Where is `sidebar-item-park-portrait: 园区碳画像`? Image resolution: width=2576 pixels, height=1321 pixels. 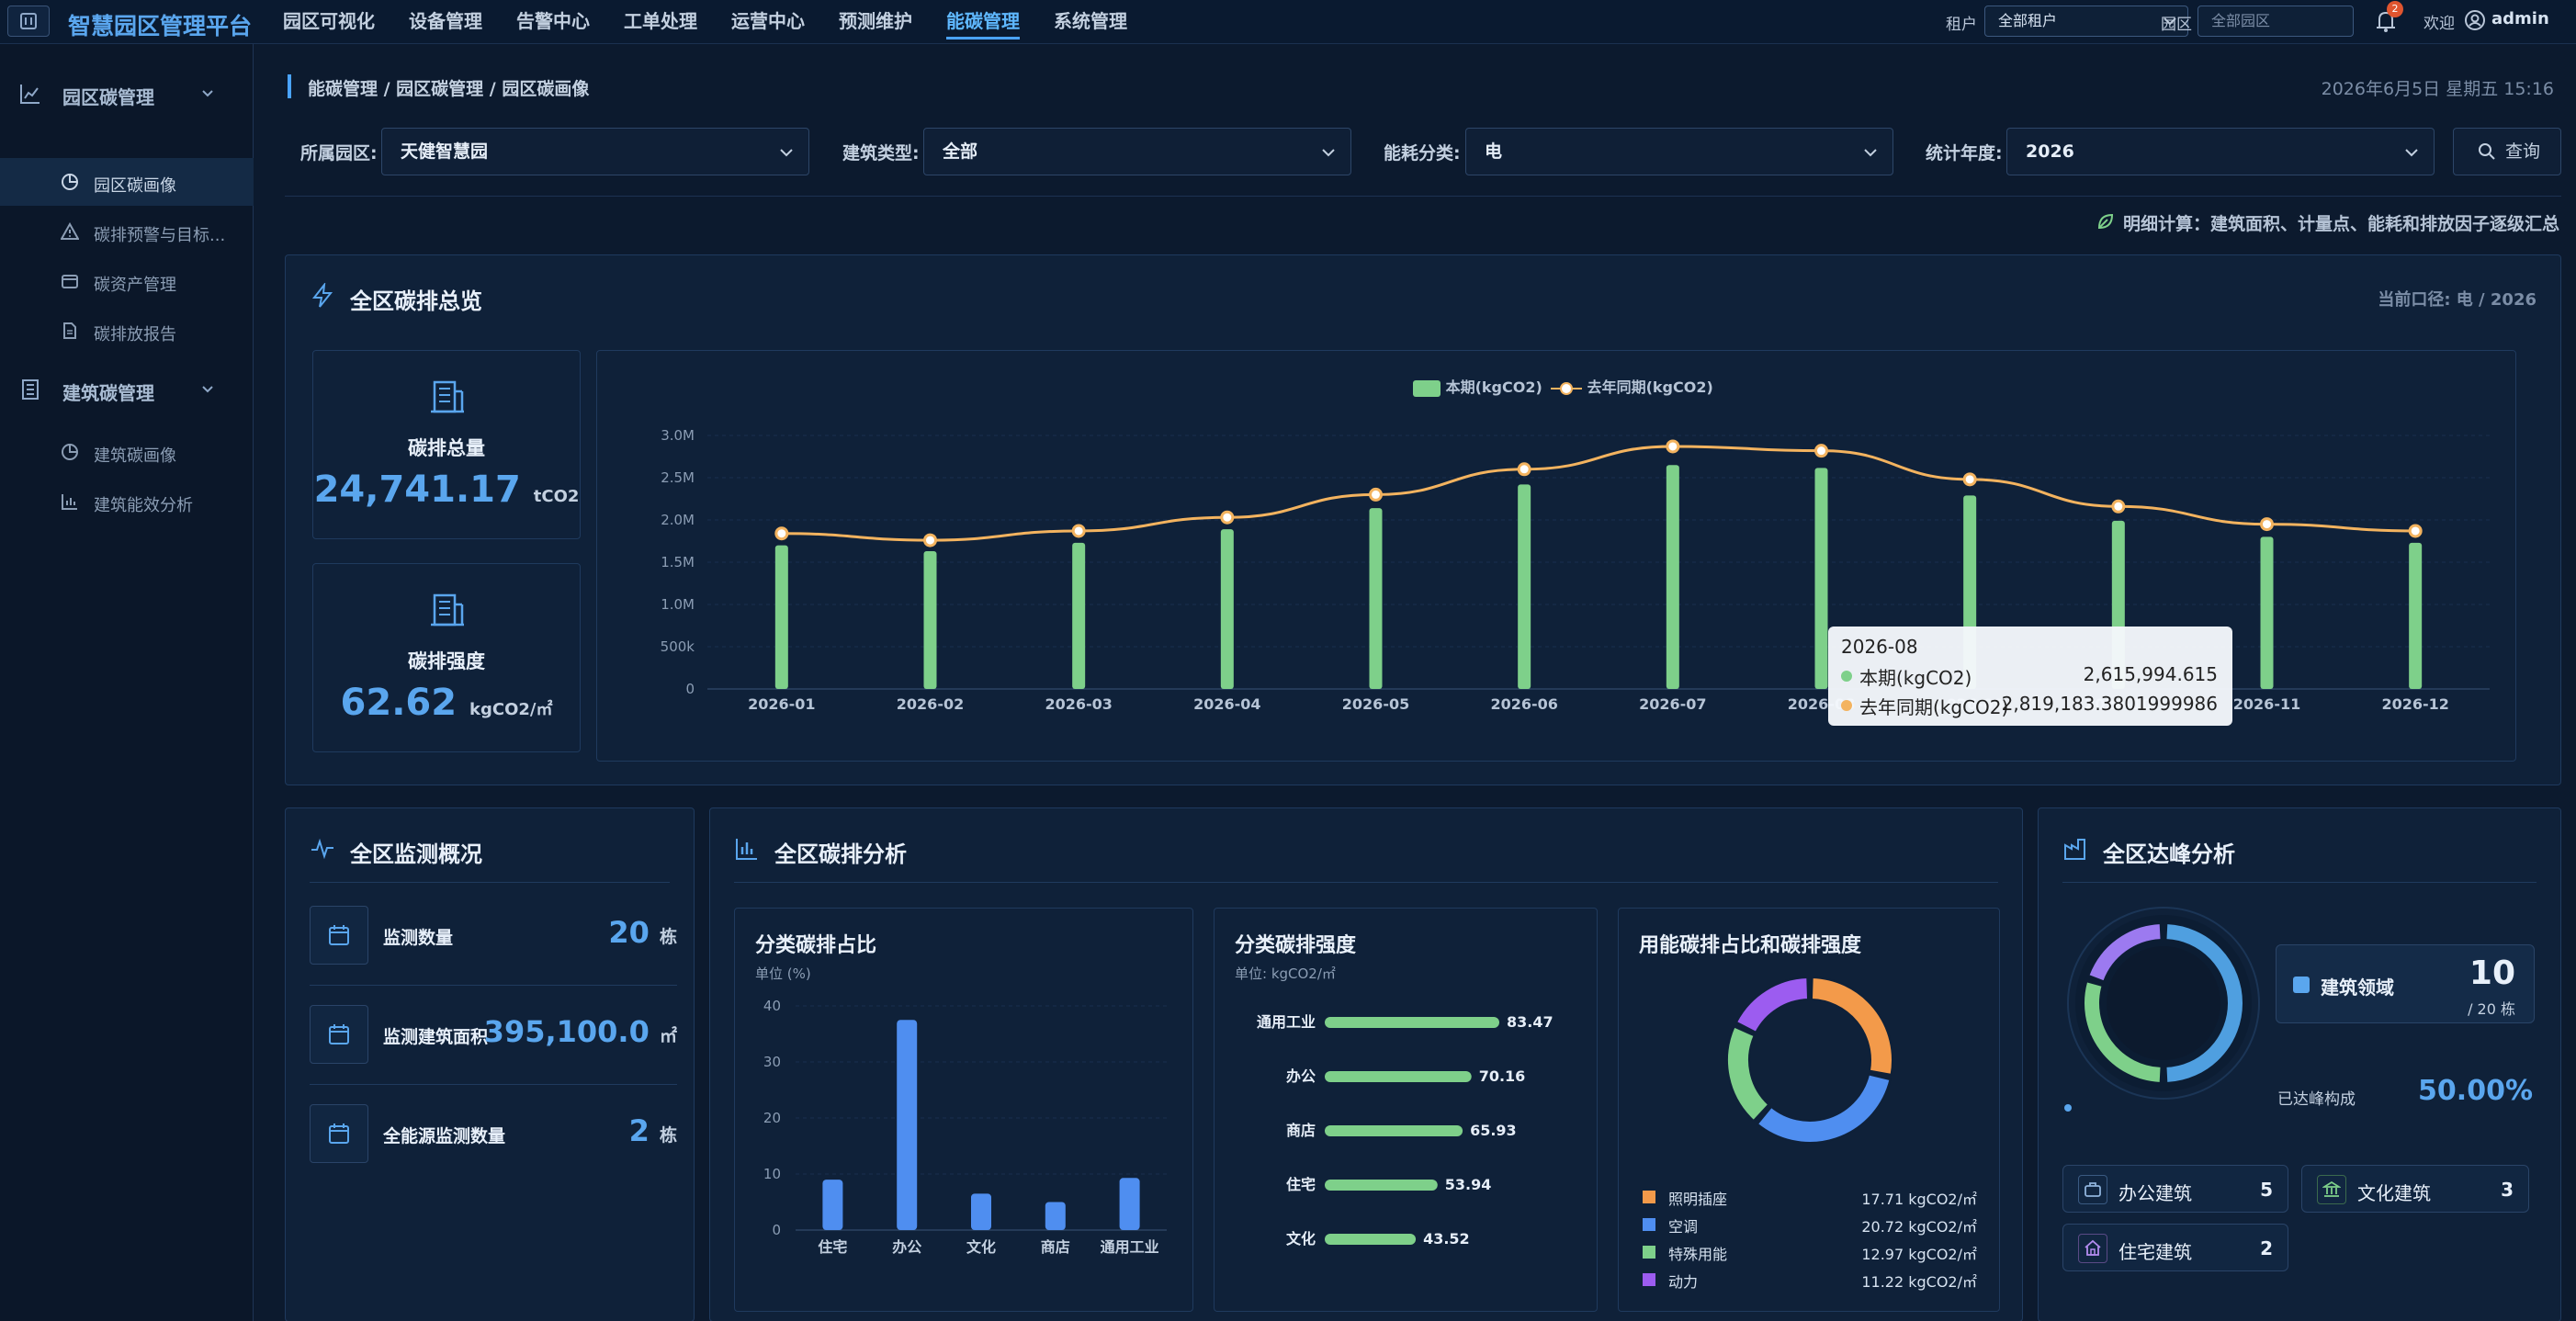 sidebar-item-park-portrait: 园区碳画像 is located at coordinates (127, 182).